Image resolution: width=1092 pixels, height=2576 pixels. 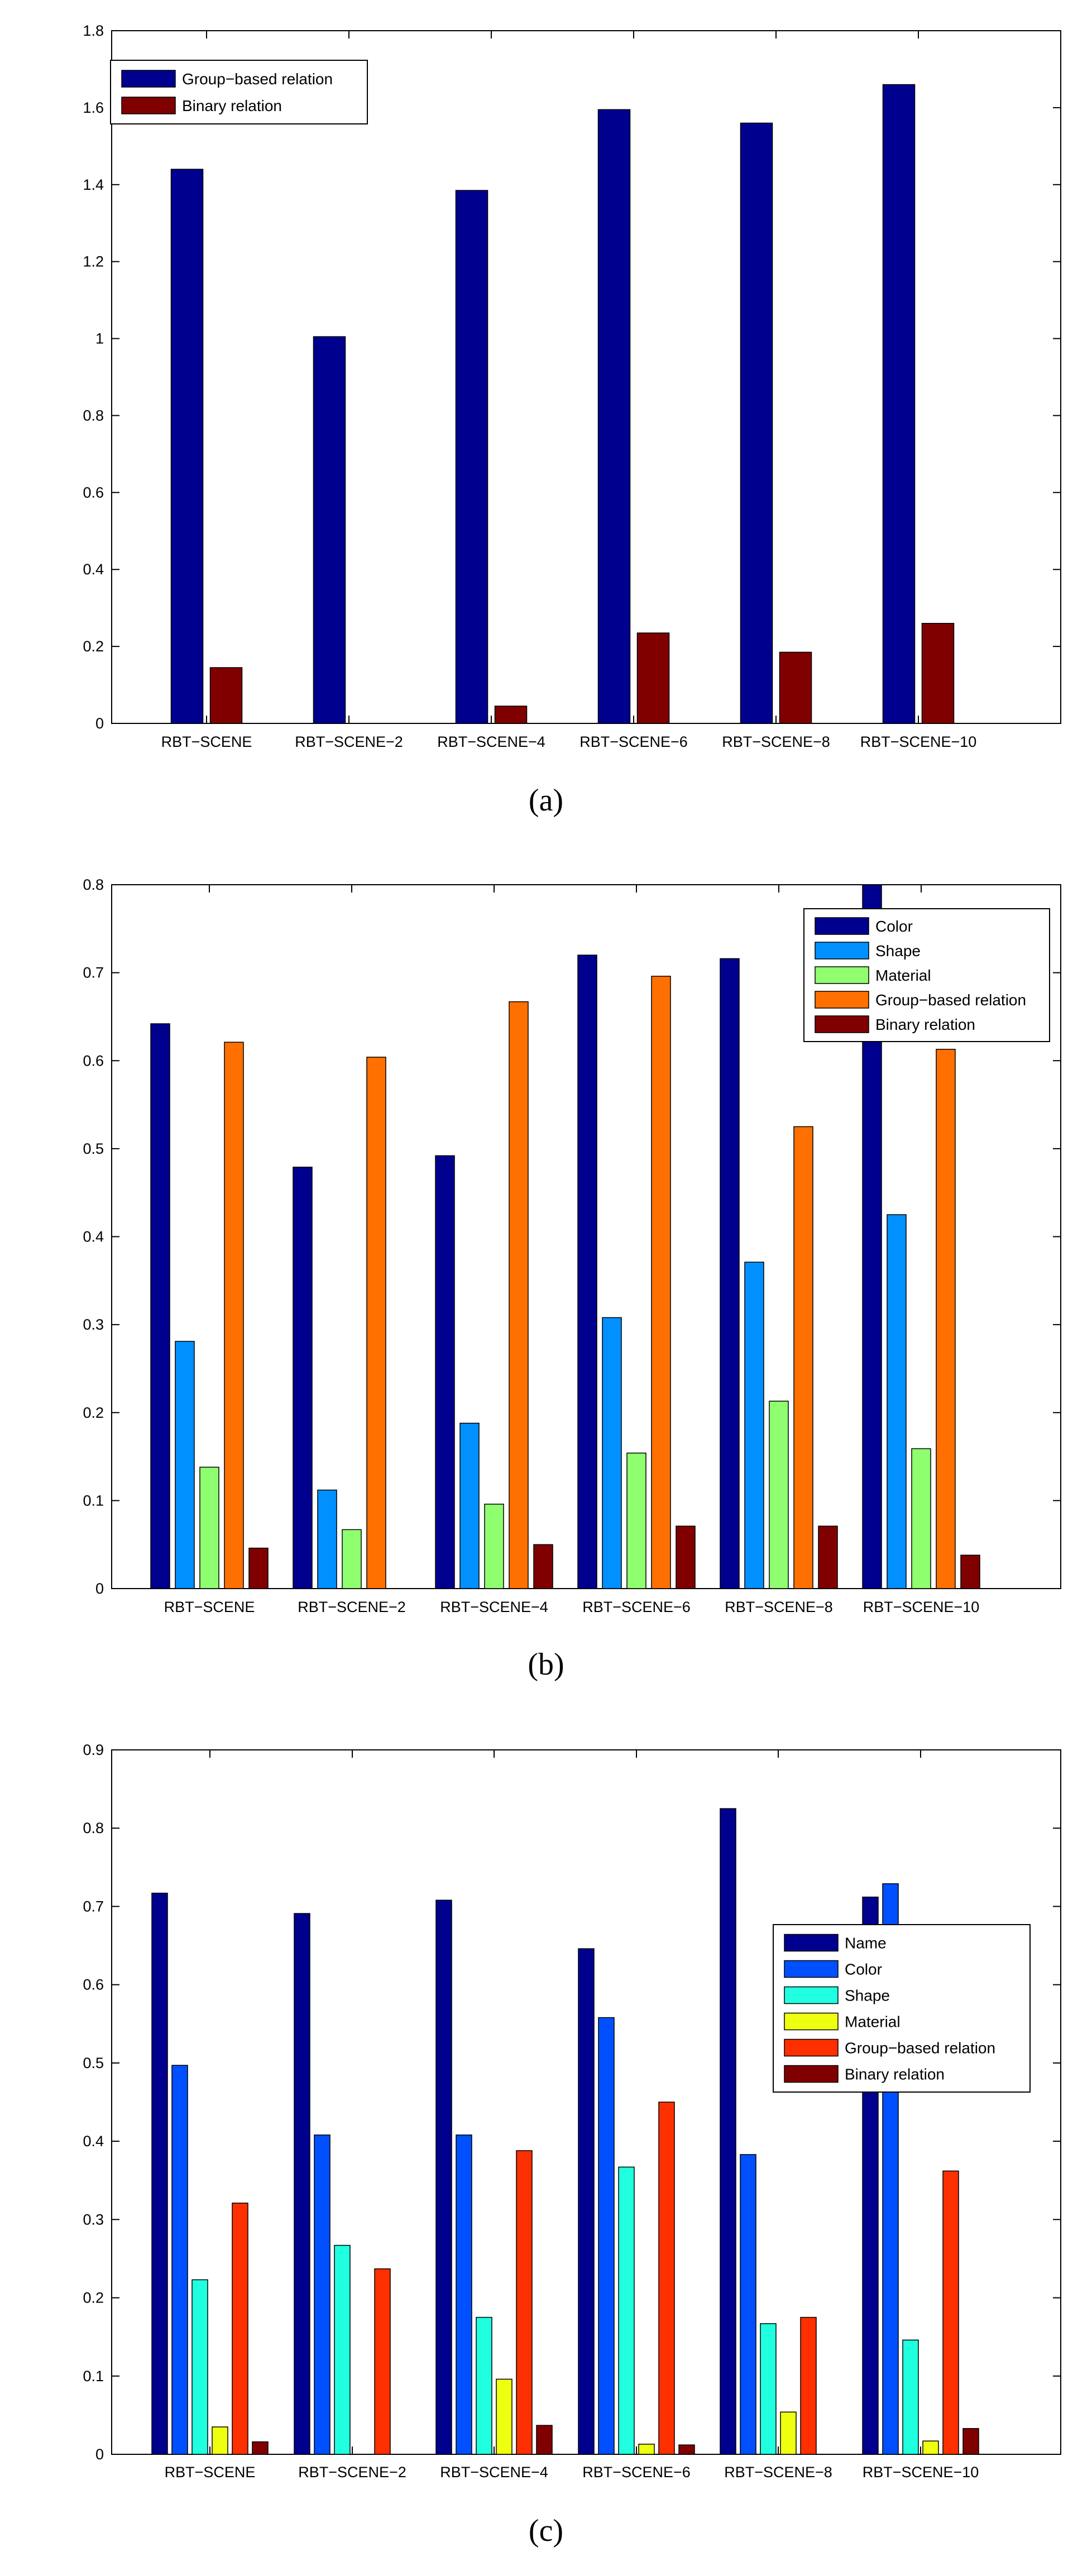 I want to click on panel-caption: (c), so click(x=546, y=2530).